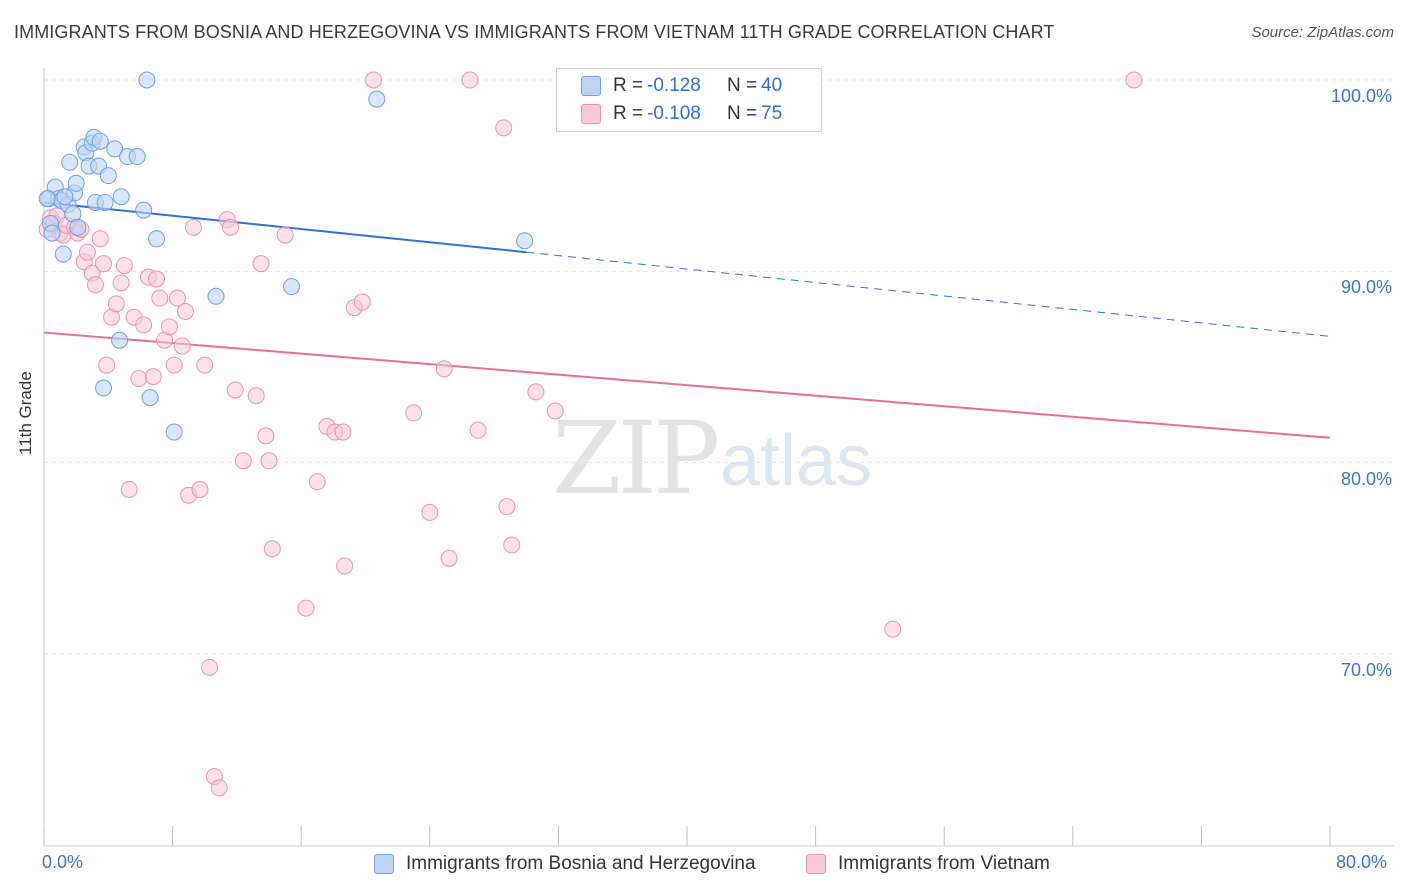 This screenshot has width=1406, height=892. I want to click on y-tick-label: 80.0%, so click(1366, 478).